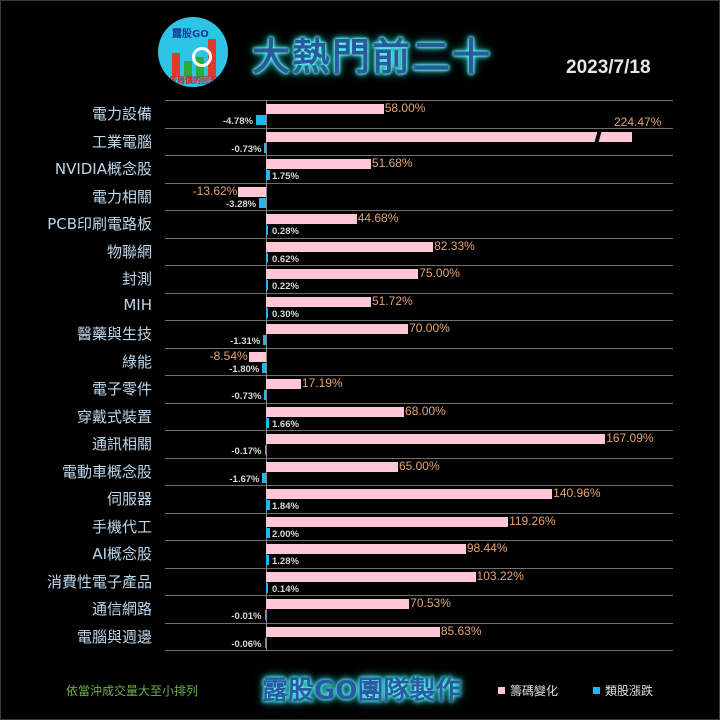  Describe the element at coordinates (190, 34) in the screenshot. I see `logo-text: 露股GO` at that location.